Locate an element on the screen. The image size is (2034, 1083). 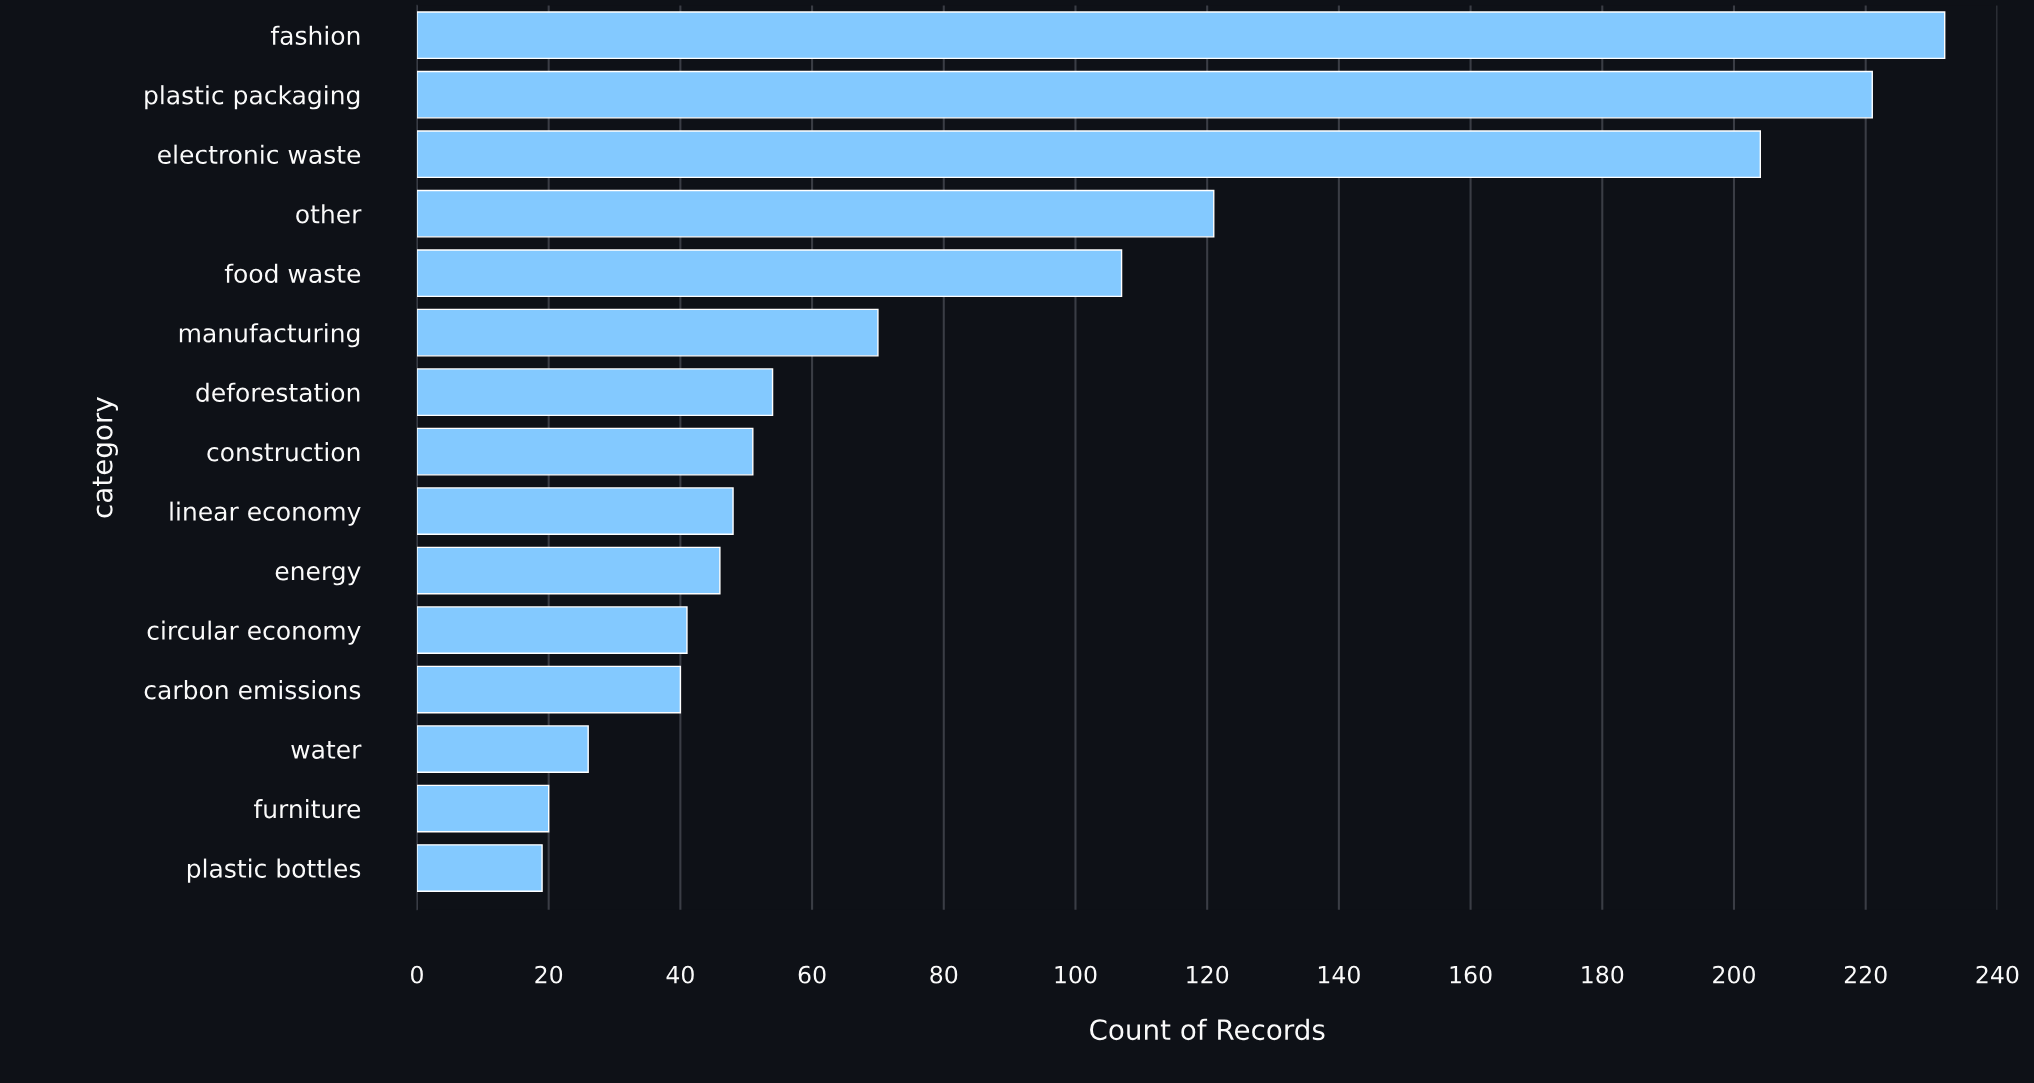
y-tick-label: energy is located at coordinates (318, 576).